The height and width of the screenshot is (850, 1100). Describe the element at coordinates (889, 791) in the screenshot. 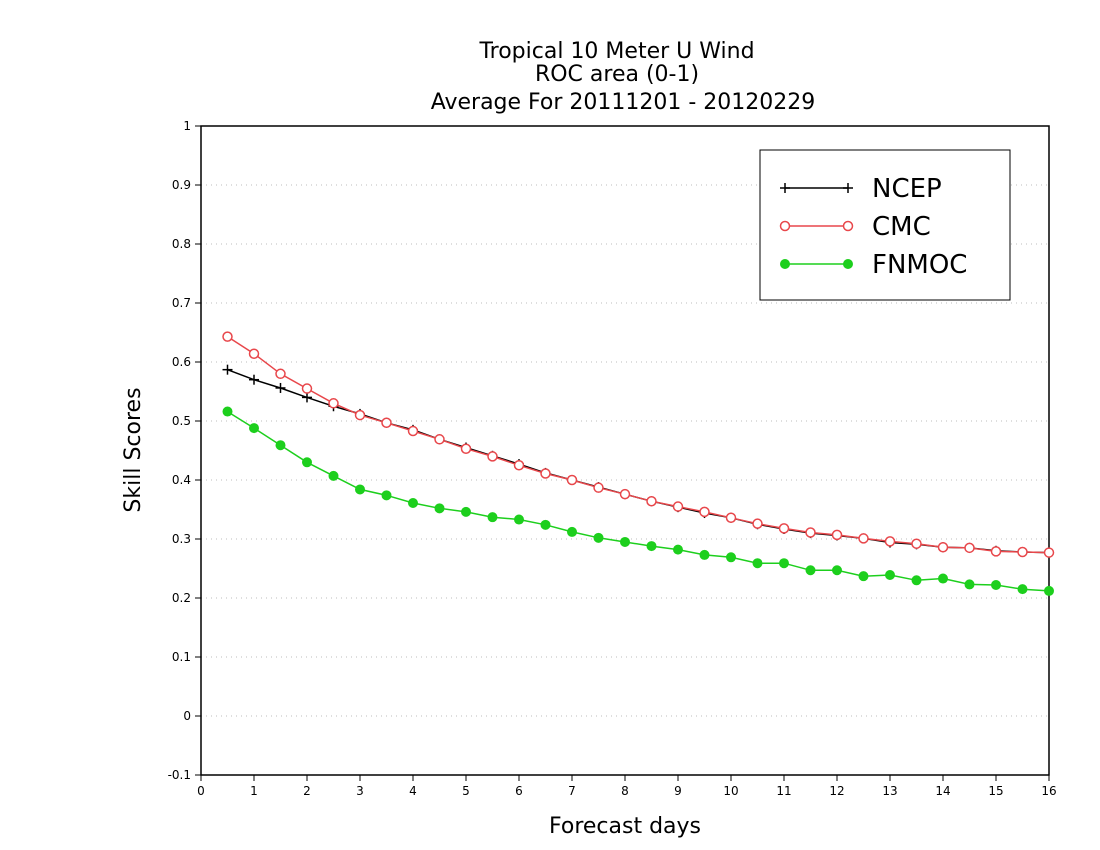

I see `x-tick-label: 13` at that location.